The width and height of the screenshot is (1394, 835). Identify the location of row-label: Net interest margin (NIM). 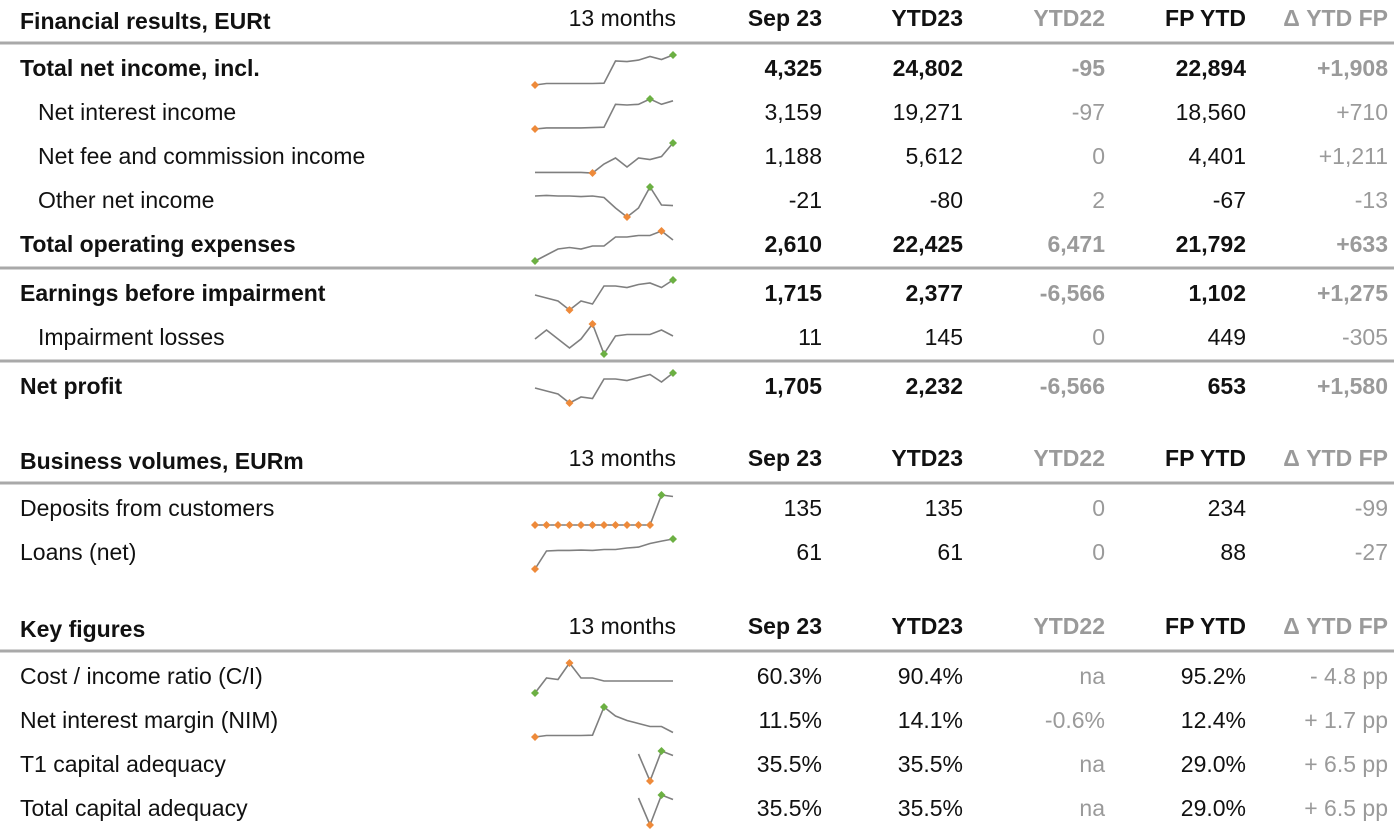
(149, 720).